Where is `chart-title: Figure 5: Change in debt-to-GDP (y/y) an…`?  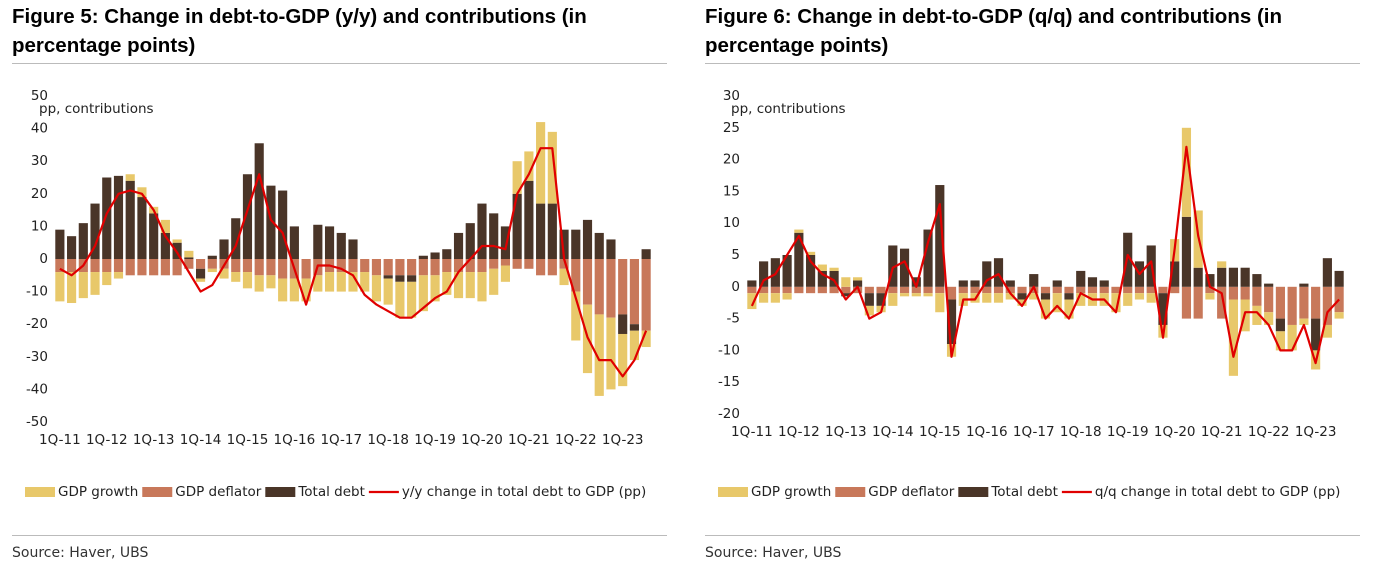 chart-title: Figure 5: Change in debt-to-GDP (y/y) an… is located at coordinates (299, 31).